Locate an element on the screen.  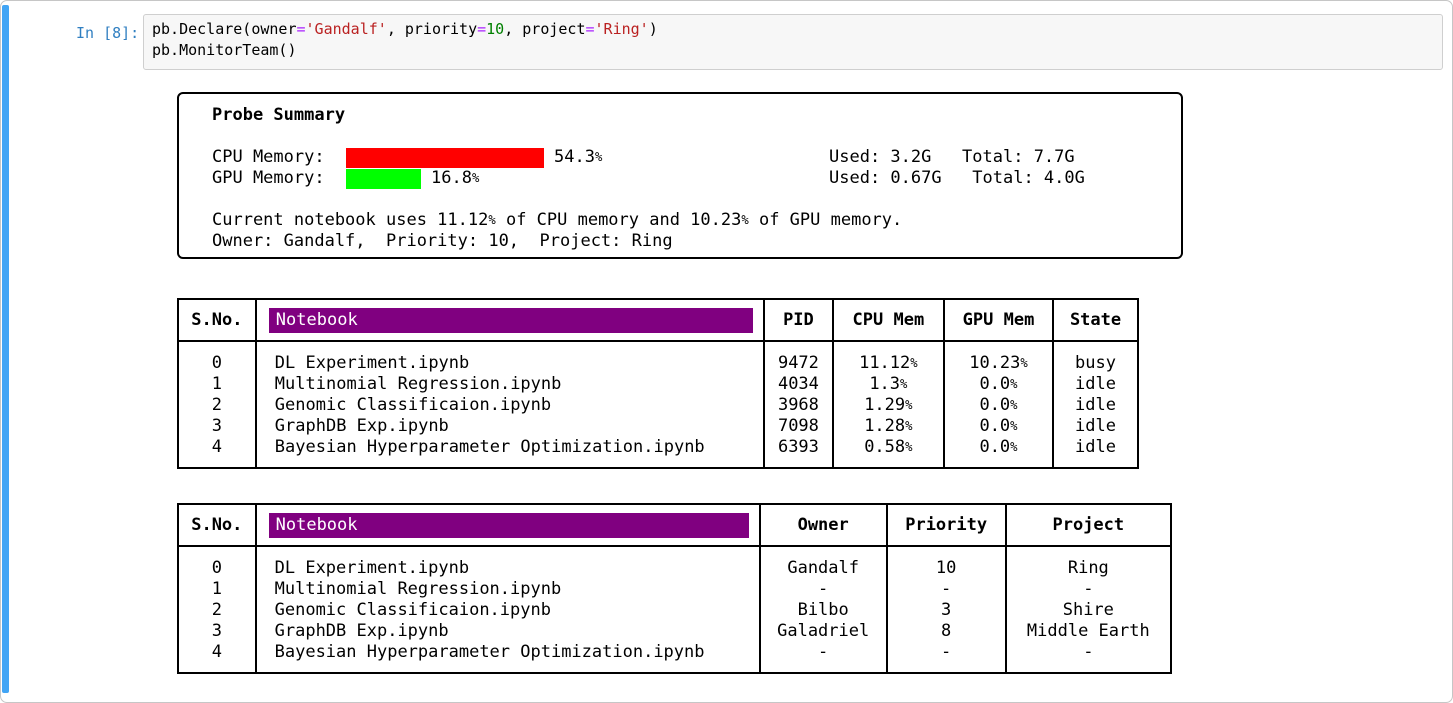
memory-label: CPU Memory: is located at coordinates (268, 157).